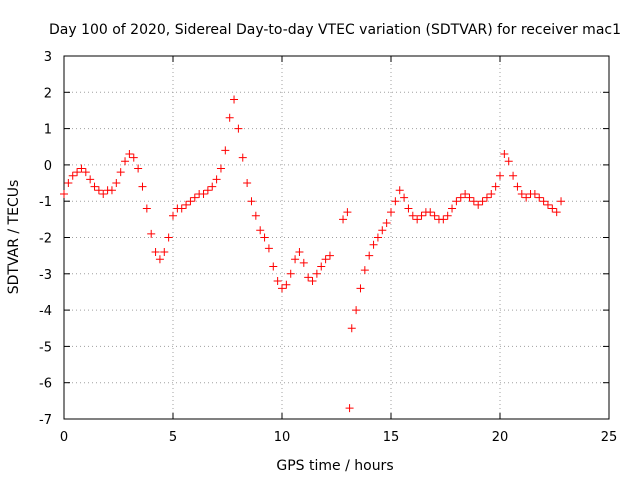  I want to click on x-tick-label: 15, so click(391, 437).